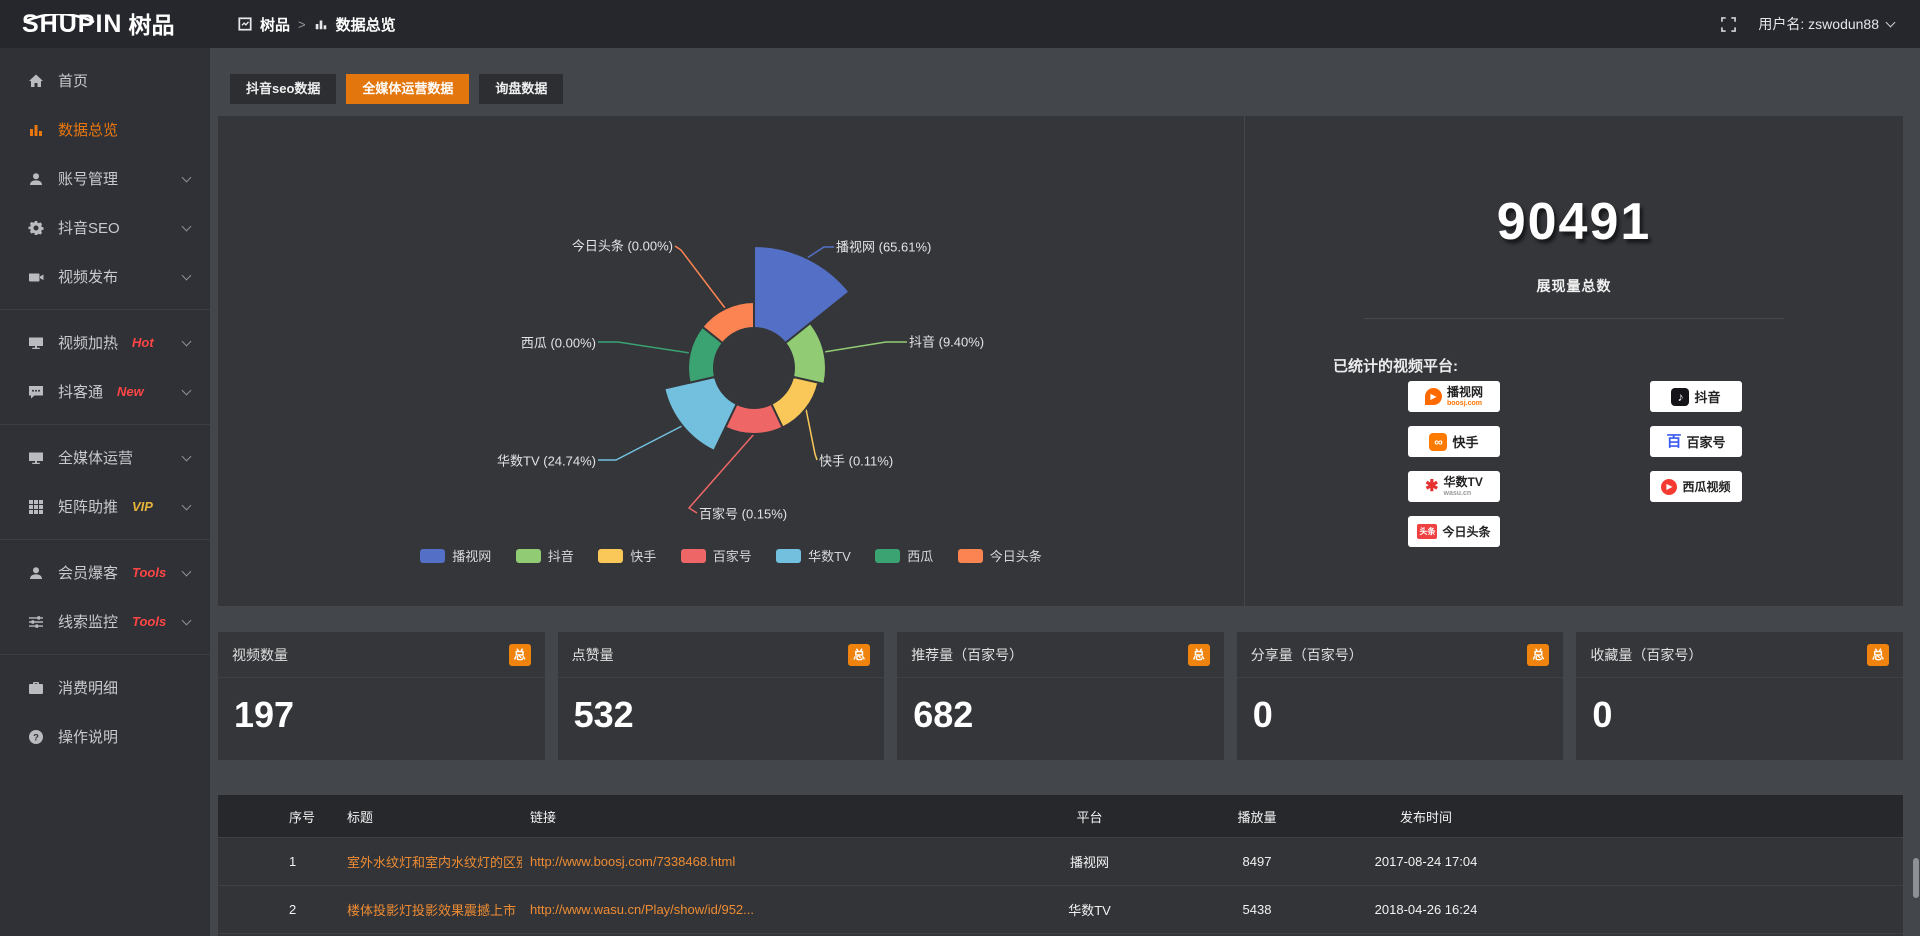  What do you see at coordinates (622, 246) in the screenshot?
I see `pie-label-toutiao: 今日头条 (0.00%)` at bounding box center [622, 246].